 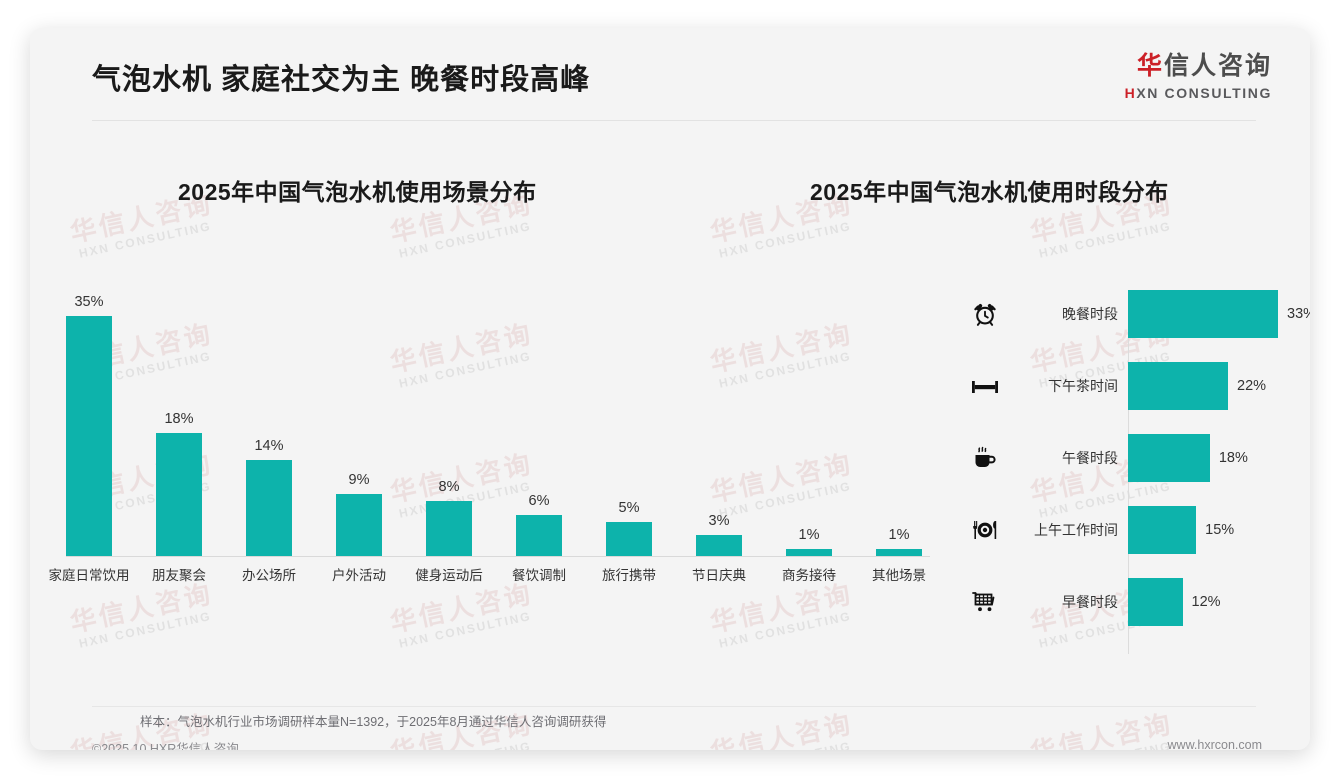 What do you see at coordinates (899, 575) in the screenshot?
I see `bar-category-label: 其他场景` at bounding box center [899, 575].